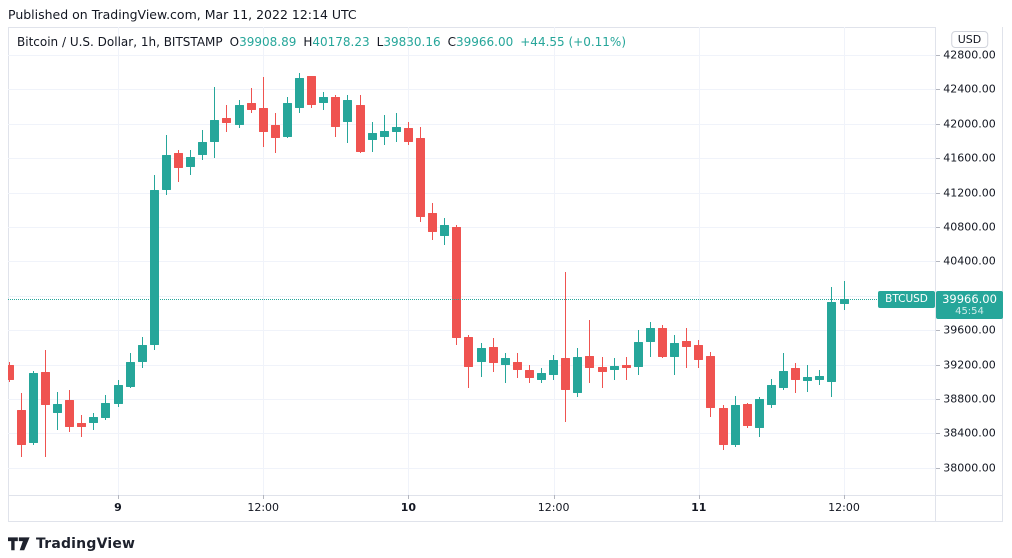 The height and width of the screenshot is (558, 1012). I want to click on frame-bottom, so click(505, 521).